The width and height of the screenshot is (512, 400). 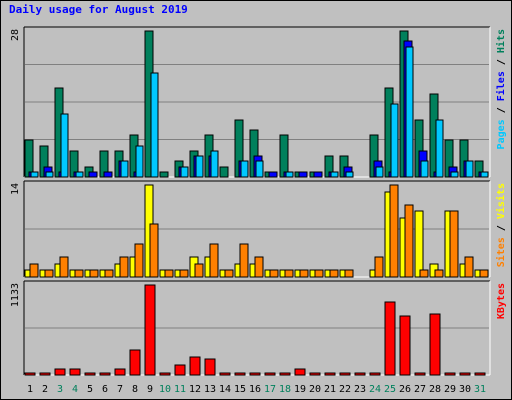 What do you see at coordinates (45, 389) in the screenshot?
I see `day-label-2: 2` at bounding box center [45, 389].